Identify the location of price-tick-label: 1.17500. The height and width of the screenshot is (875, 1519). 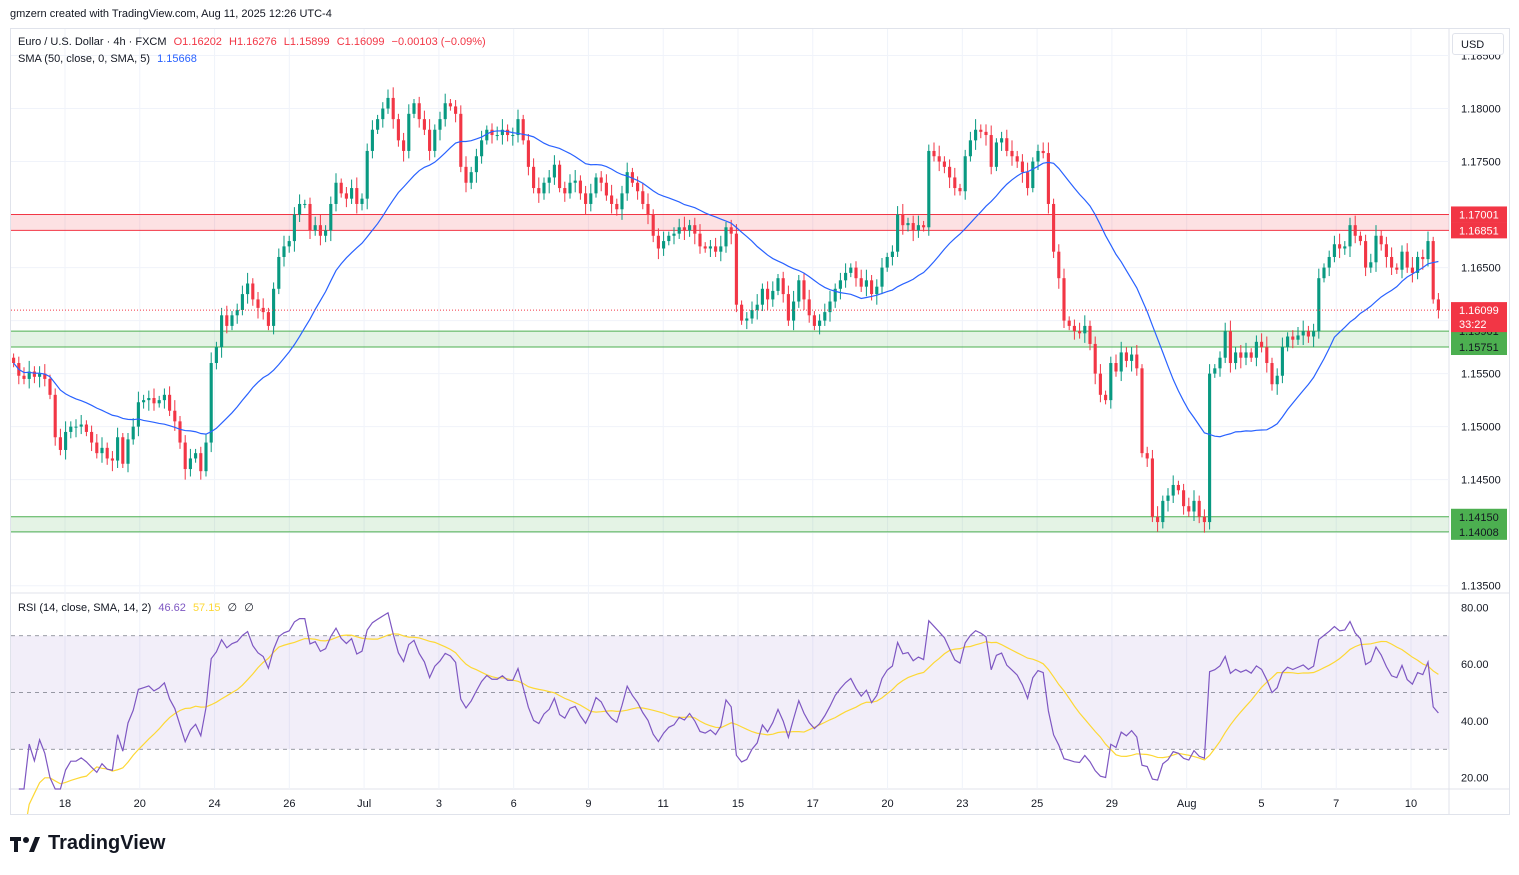
(1481, 163).